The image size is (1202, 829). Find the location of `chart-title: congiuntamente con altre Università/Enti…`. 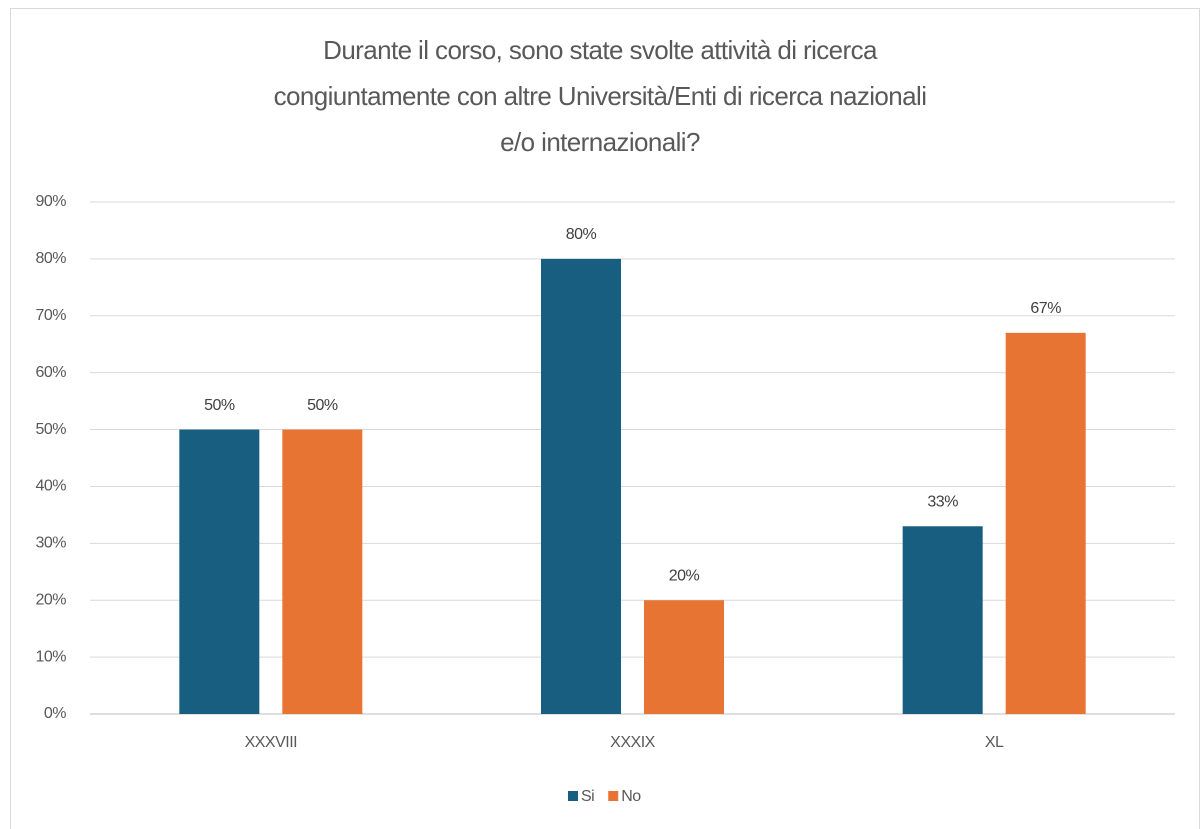

chart-title: congiuntamente con altre Università/Enti… is located at coordinates (600, 96).